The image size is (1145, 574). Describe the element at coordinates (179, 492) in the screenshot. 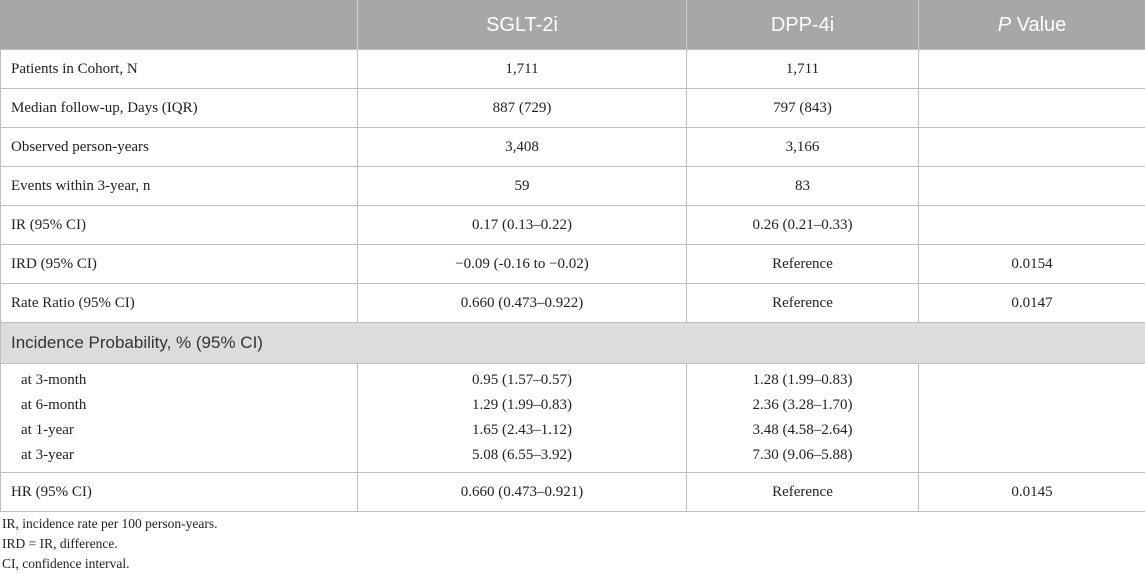

I see `row-label: HR (95% CI)` at that location.